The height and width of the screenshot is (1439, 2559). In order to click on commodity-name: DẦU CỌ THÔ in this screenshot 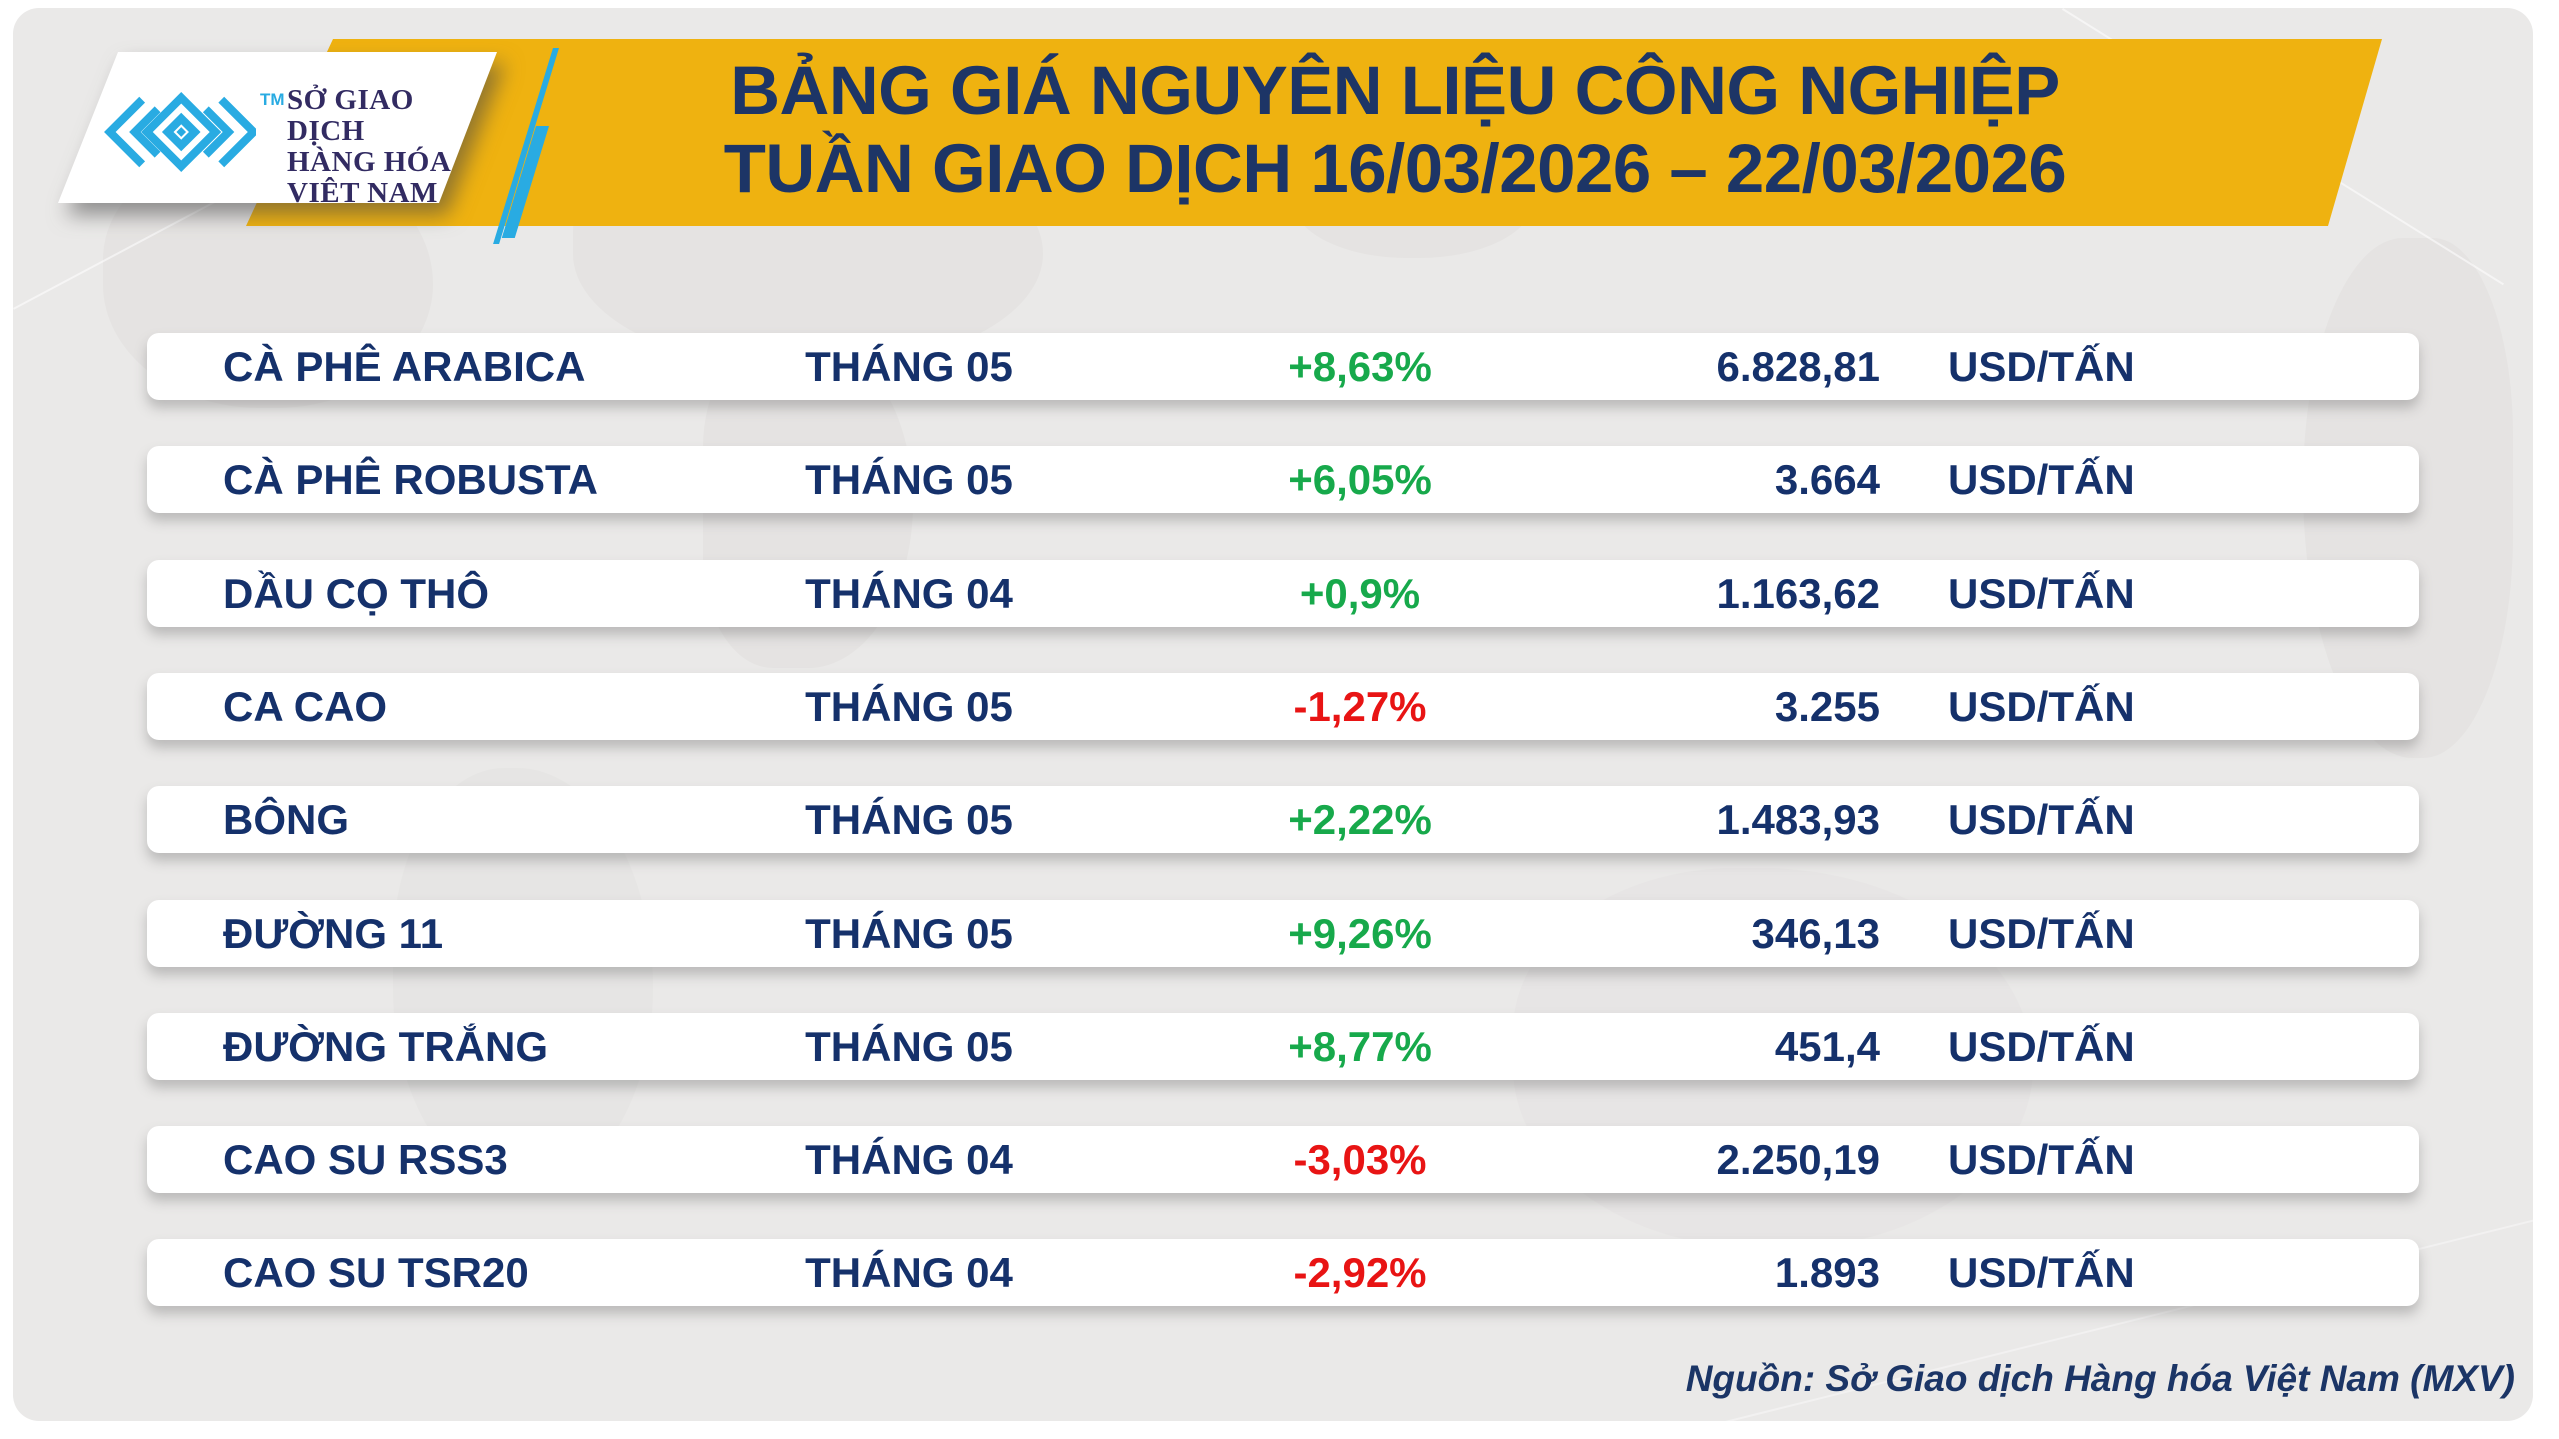, I will do `click(356, 593)`.